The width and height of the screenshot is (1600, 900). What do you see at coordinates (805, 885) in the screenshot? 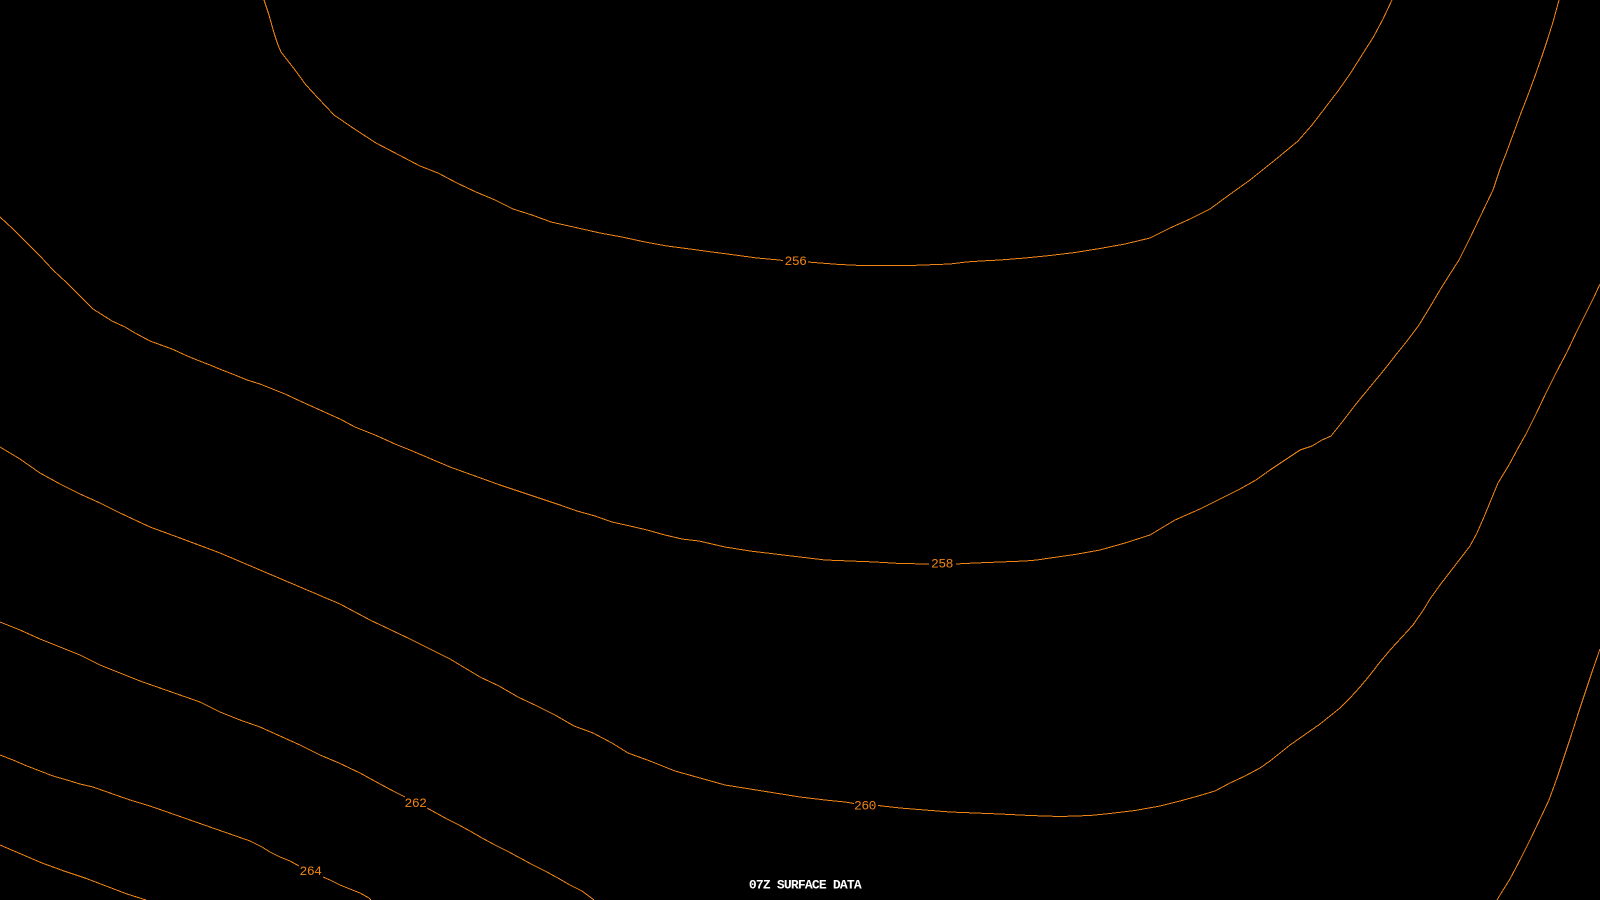
I see `svg-text: 07Z SURFACE DATA` at bounding box center [805, 885].